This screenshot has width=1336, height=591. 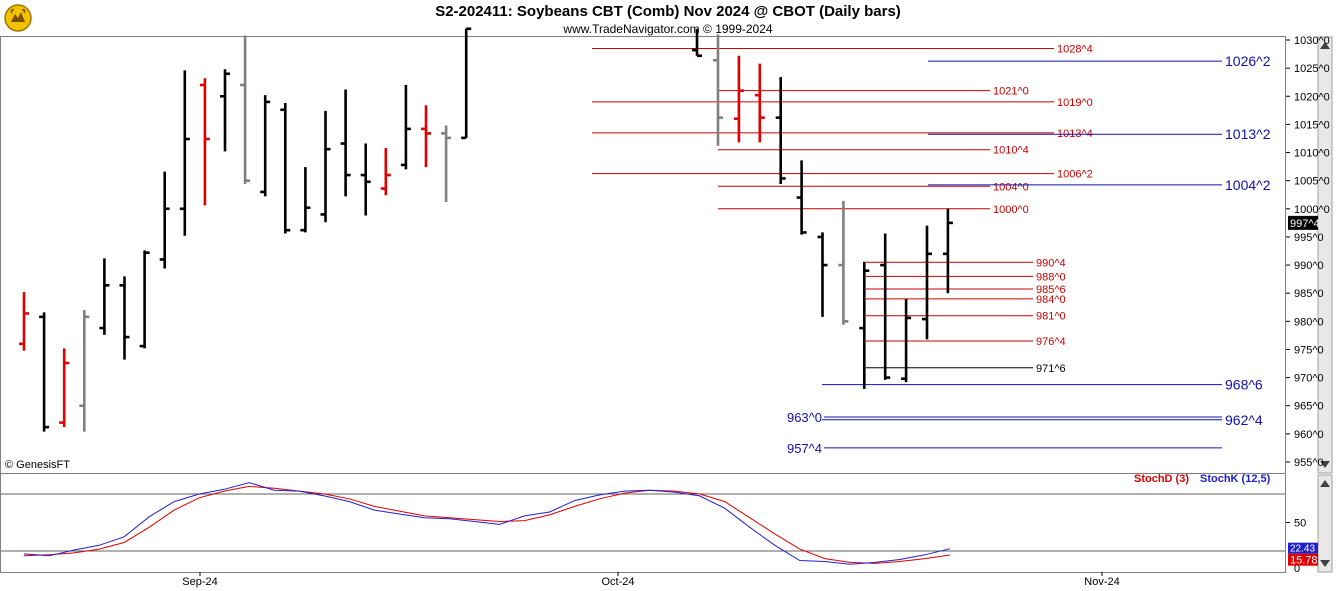 I want to click on last-k-tag, so click(x=1303, y=548).